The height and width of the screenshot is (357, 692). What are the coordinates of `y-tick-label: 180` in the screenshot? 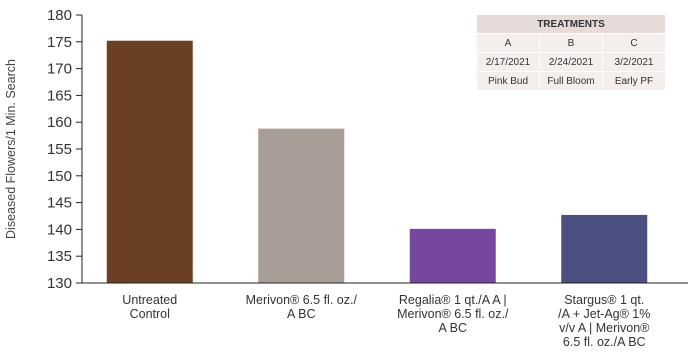 It's located at (59, 15).